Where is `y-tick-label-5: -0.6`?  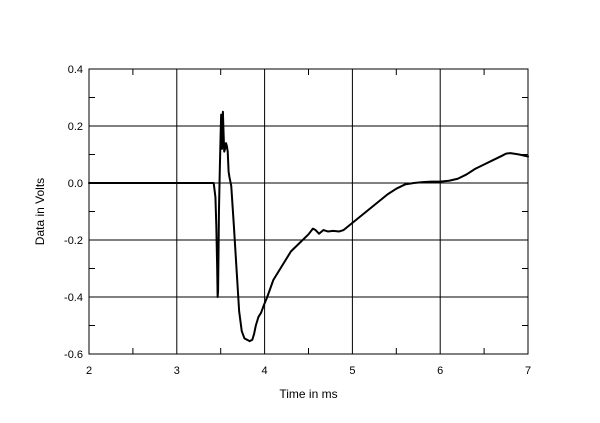
y-tick-label-5: -0.6 is located at coordinates (73, 355).